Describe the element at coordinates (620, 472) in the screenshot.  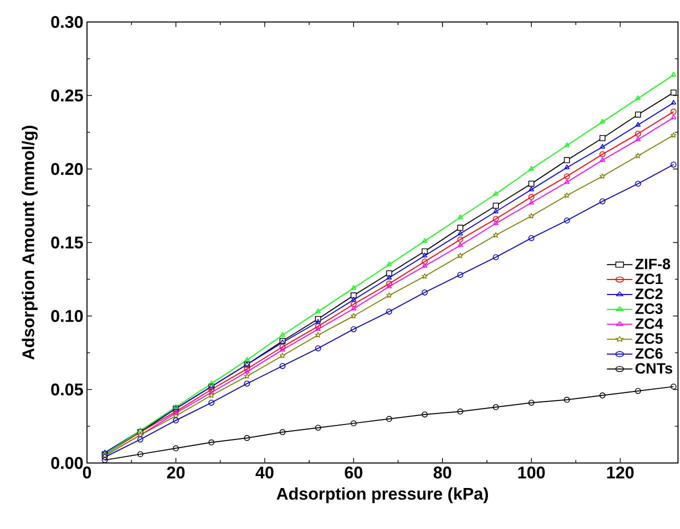
I see `x-tick-label: 120` at that location.